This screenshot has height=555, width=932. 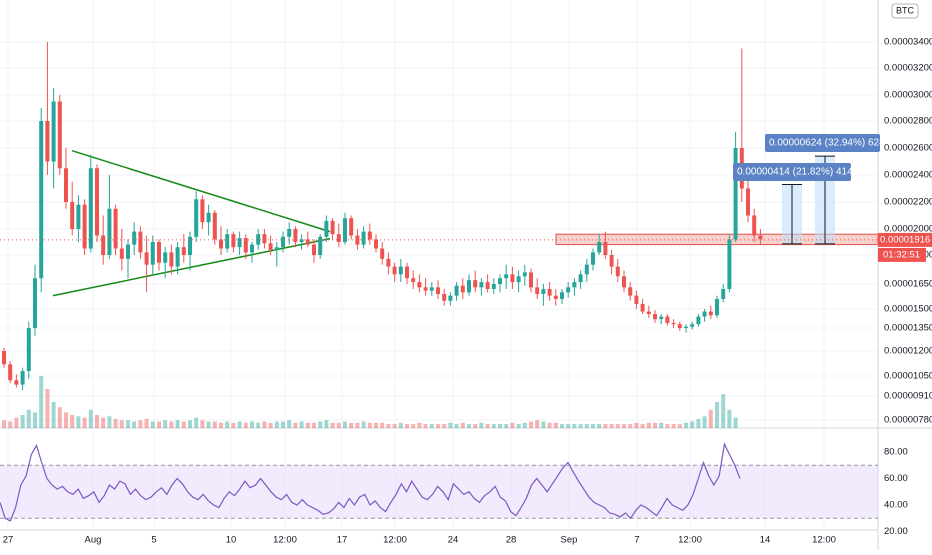 What do you see at coordinates (636, 540) in the screenshot?
I see `time-tick-label: 7` at bounding box center [636, 540].